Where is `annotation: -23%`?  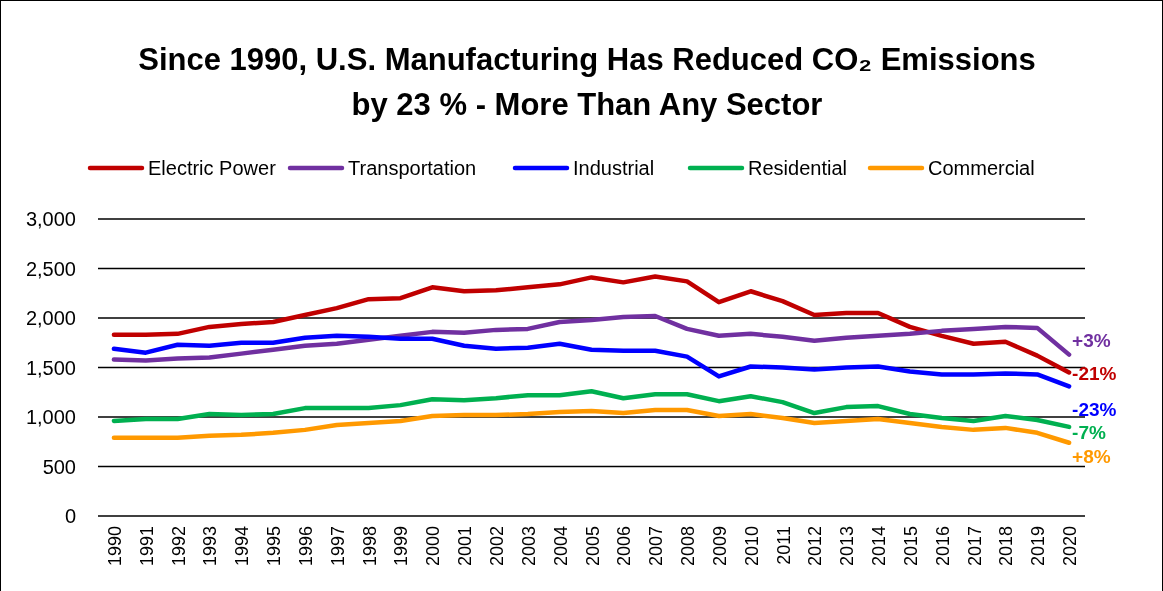 annotation: -23% is located at coordinates (1094, 410).